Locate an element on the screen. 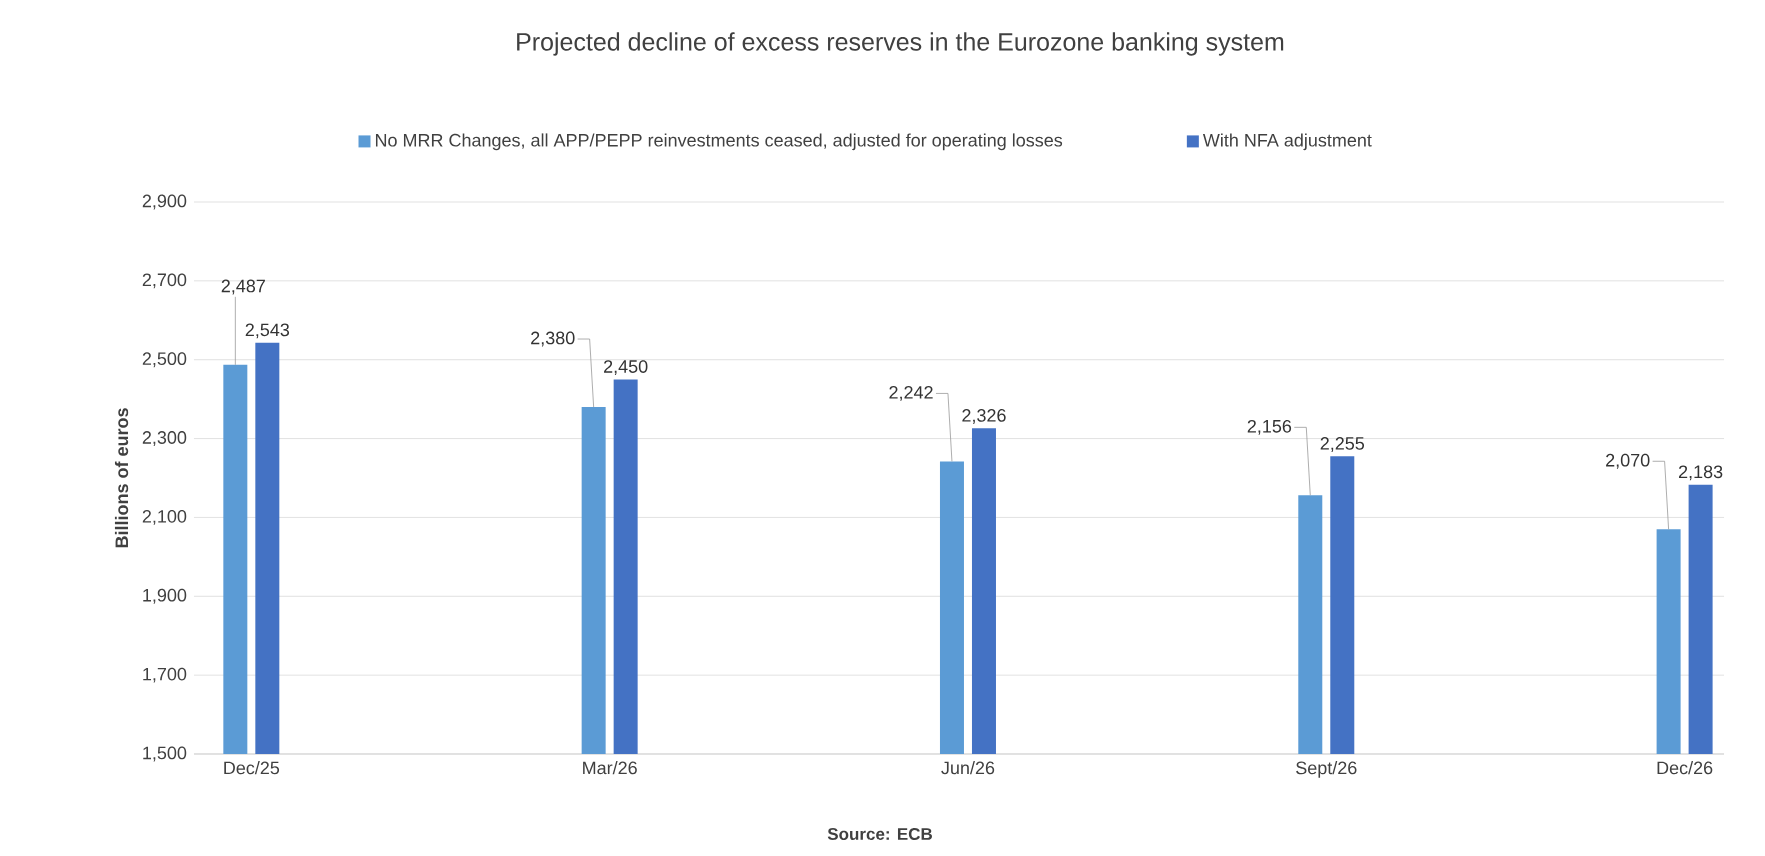 The width and height of the screenshot is (1765, 856). y-tick-label: 1,700 is located at coordinates (165, 675).